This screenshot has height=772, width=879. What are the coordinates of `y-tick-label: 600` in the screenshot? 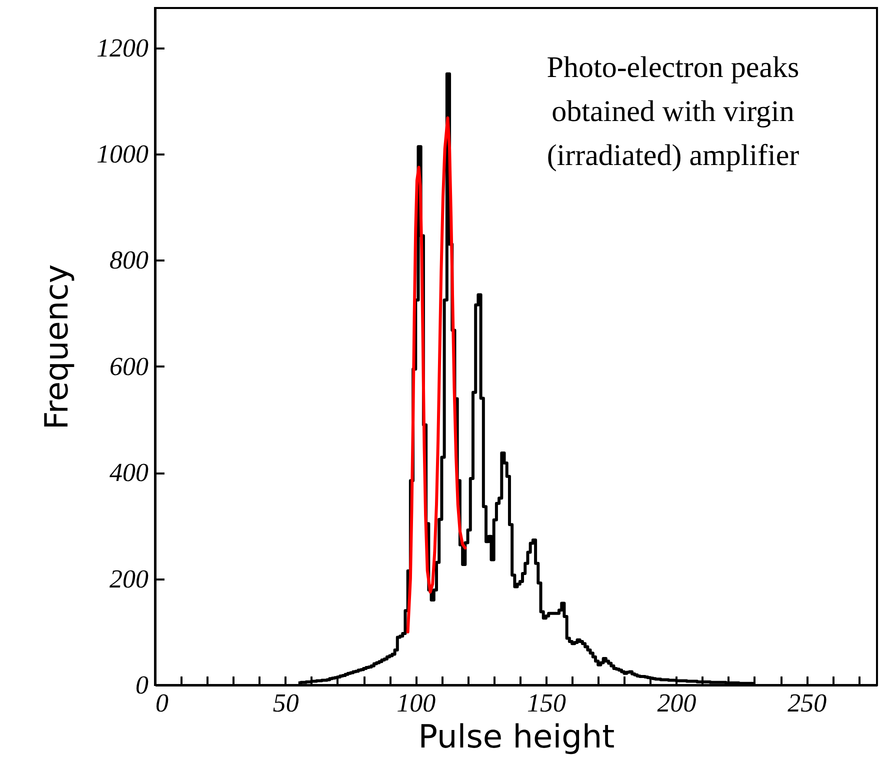 It's located at (129, 366).